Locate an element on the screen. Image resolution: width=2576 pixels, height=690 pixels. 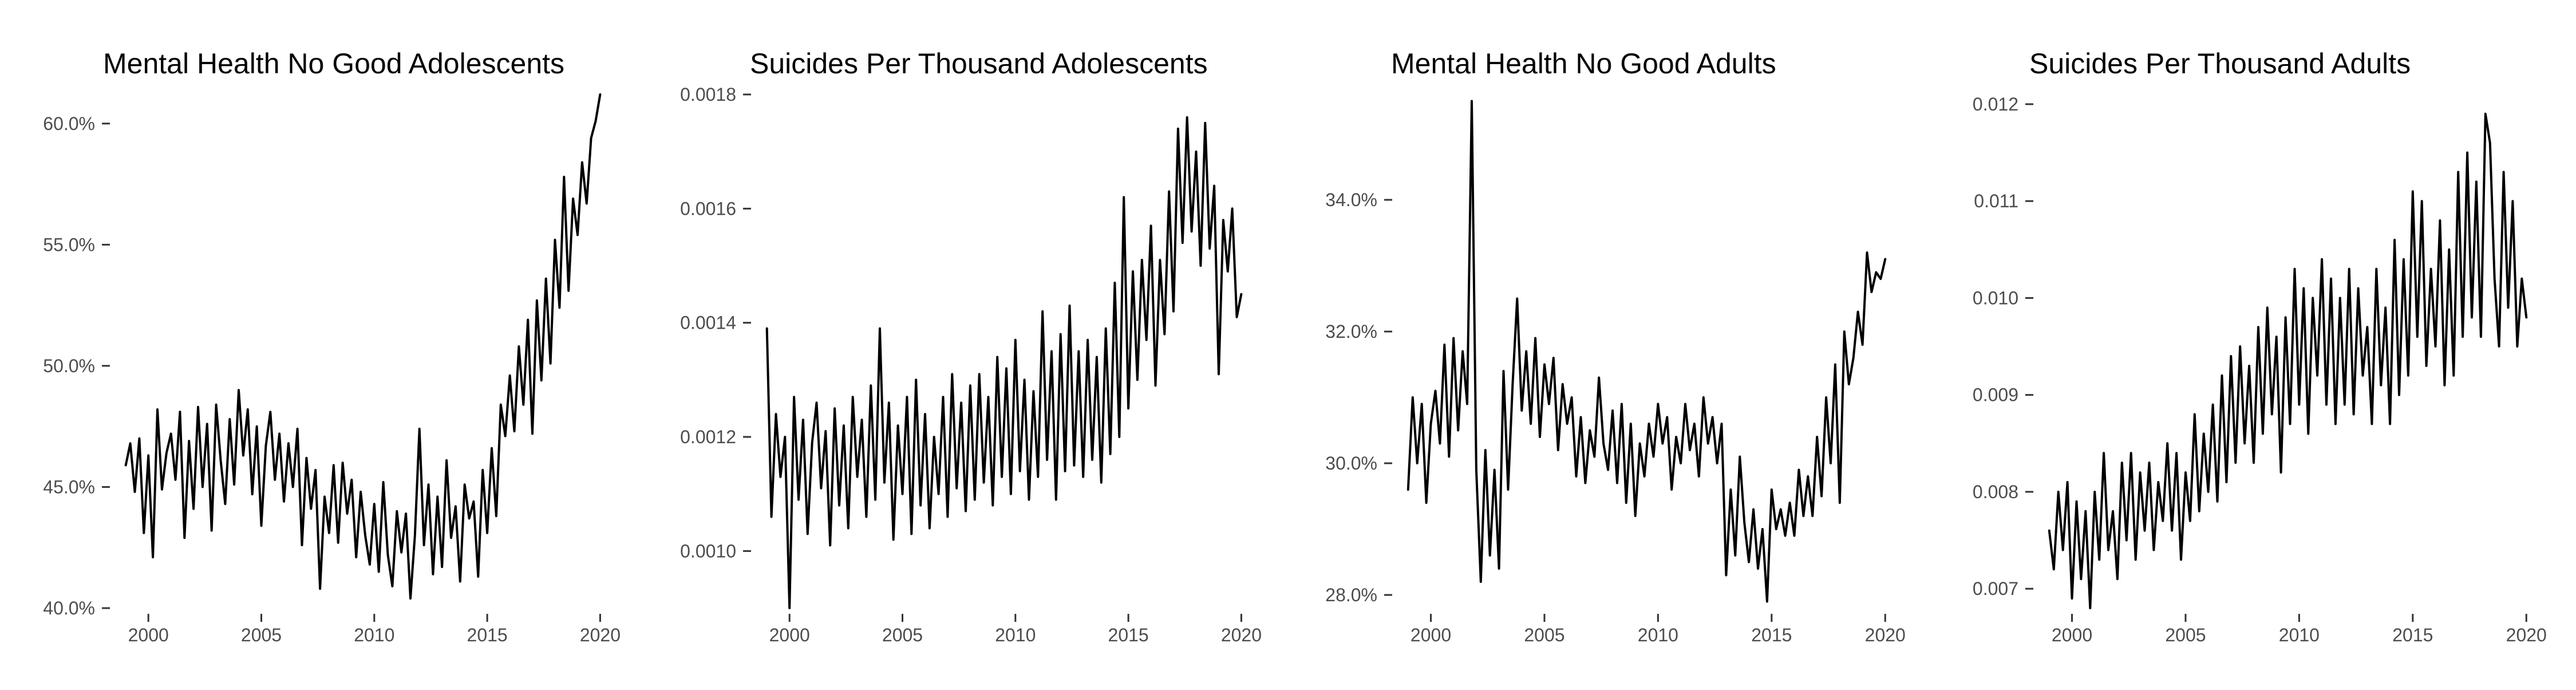
chart-title: Mental Health No Good Adolescents is located at coordinates (333, 64).